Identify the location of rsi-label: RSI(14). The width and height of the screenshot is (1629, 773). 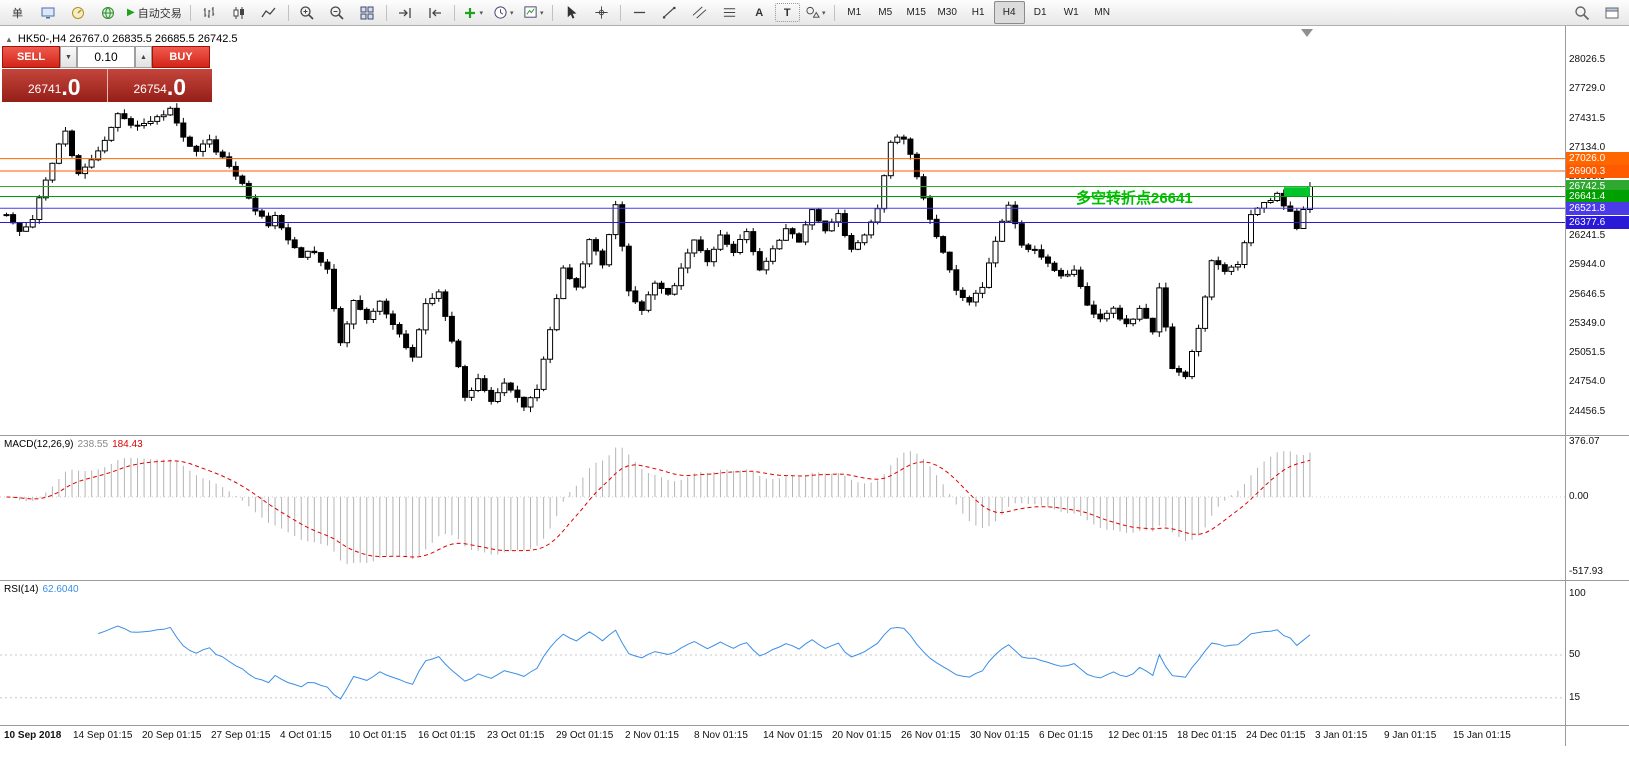
(21, 589).